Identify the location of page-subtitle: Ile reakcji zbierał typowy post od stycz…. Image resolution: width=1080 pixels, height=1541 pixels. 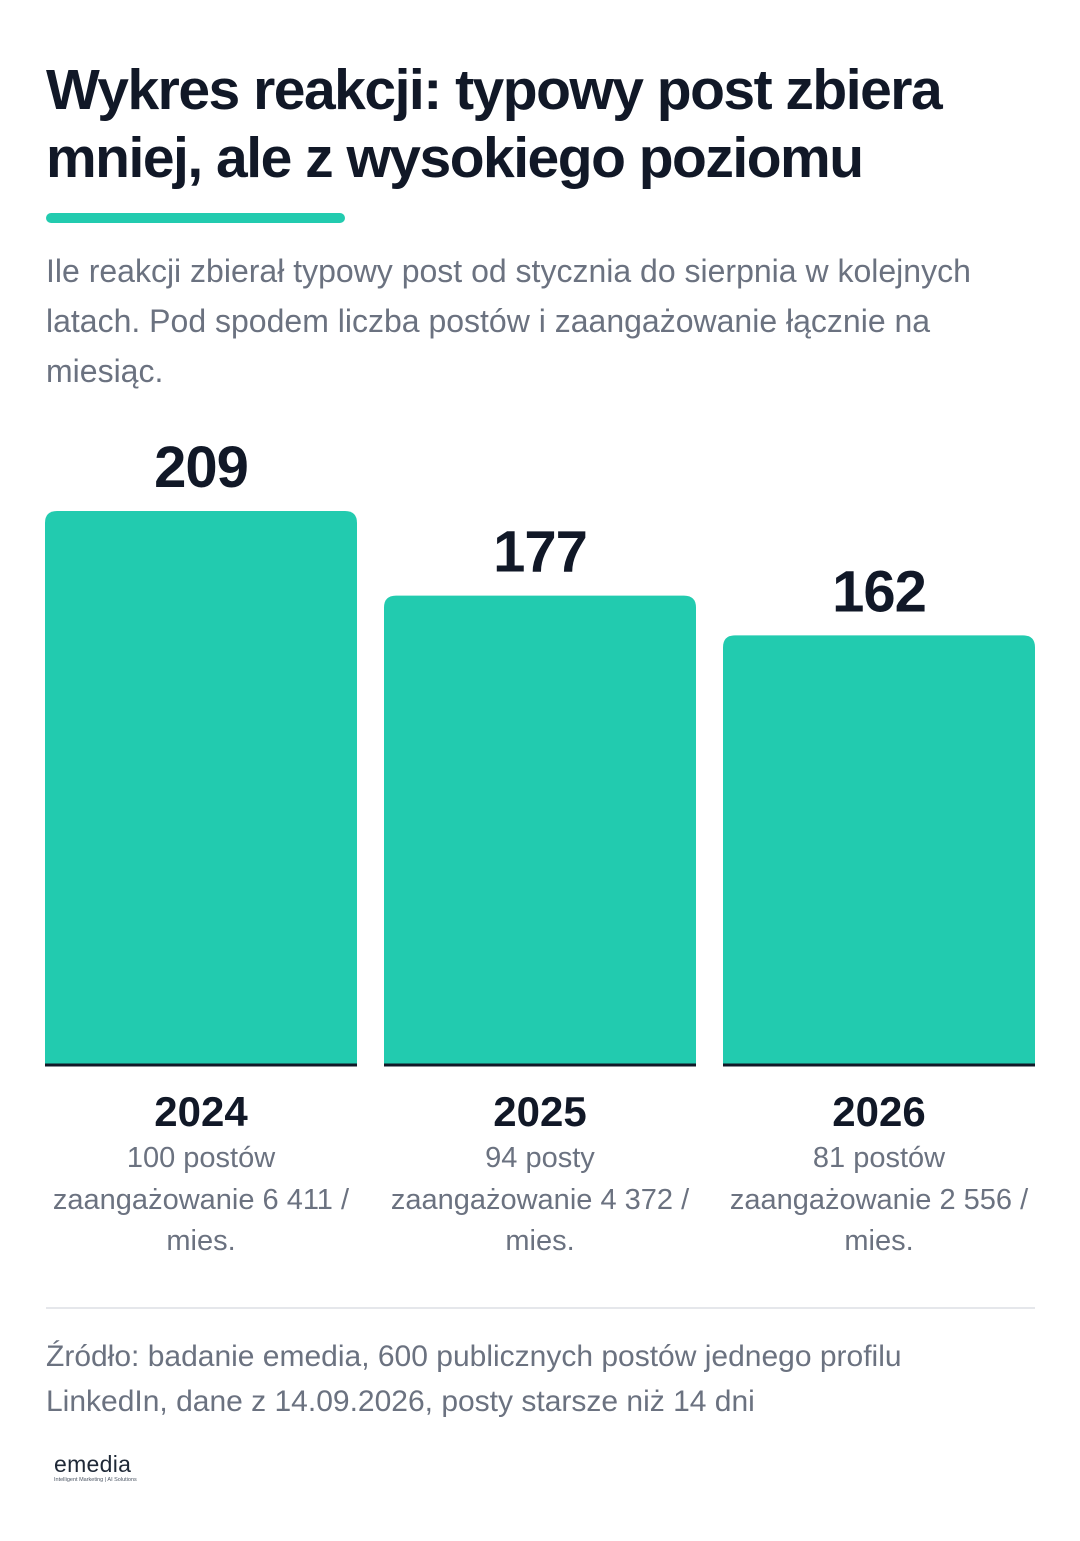
(508, 321).